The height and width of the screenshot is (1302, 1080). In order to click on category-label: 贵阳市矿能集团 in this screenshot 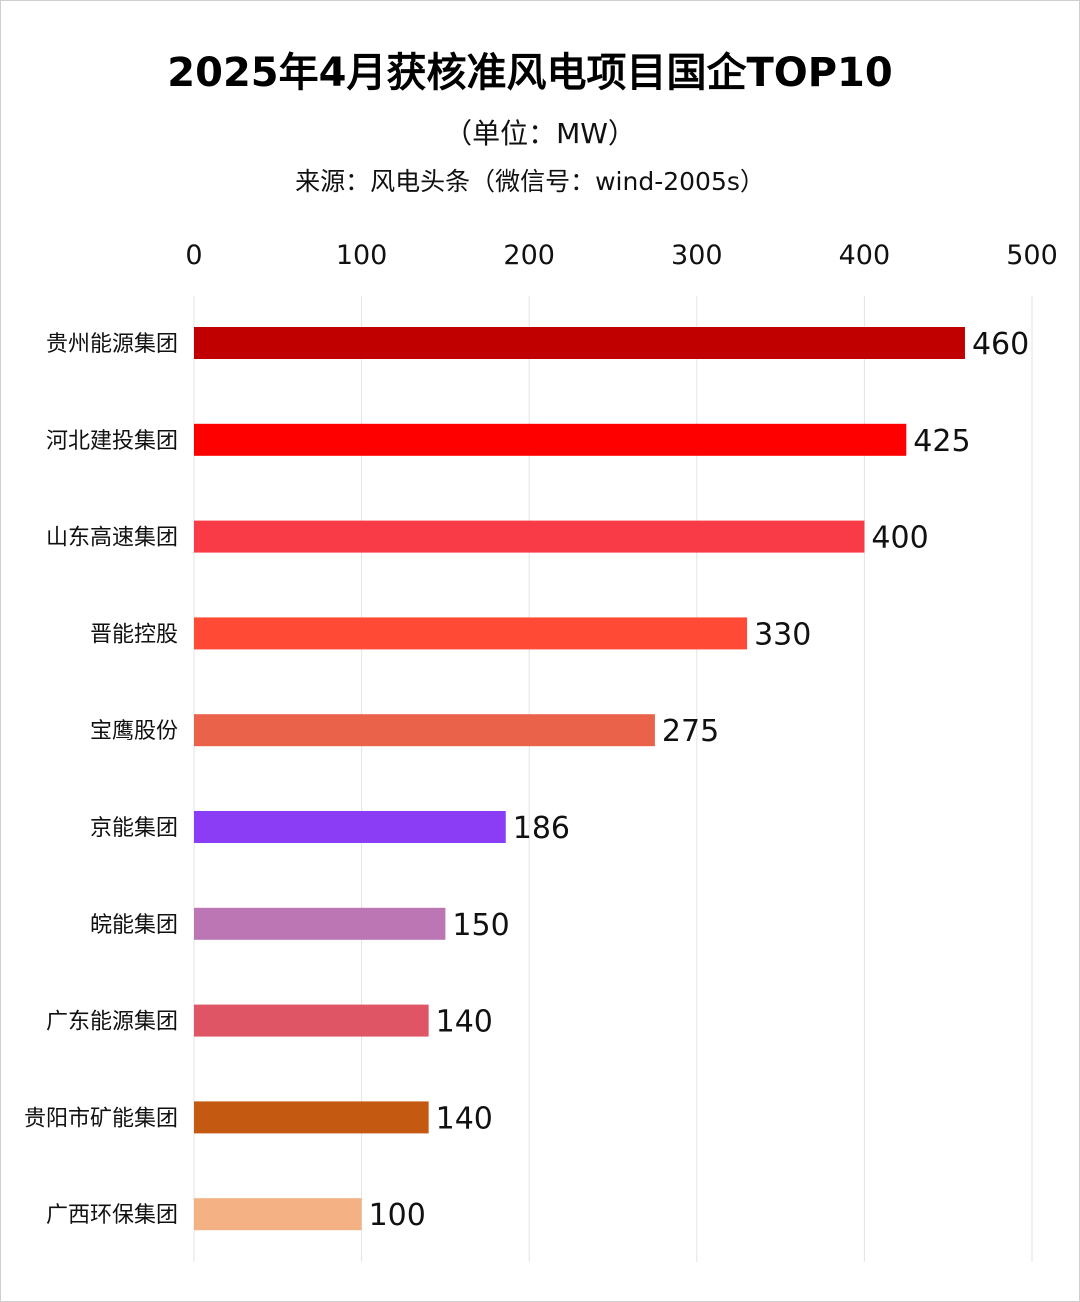, I will do `click(101, 1118)`.